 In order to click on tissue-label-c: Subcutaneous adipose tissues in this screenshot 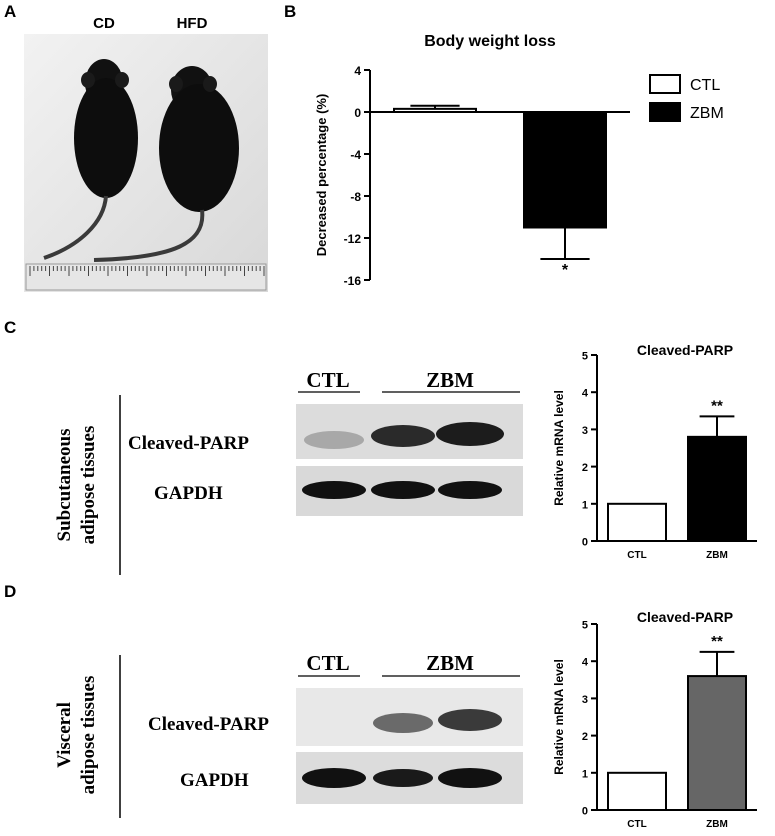, I will do `click(87, 485)`.